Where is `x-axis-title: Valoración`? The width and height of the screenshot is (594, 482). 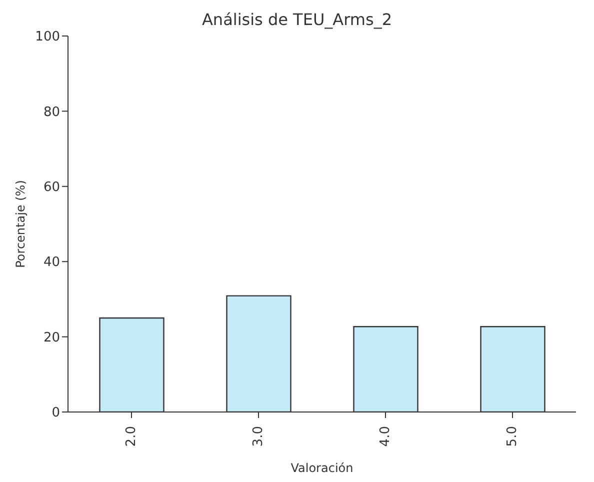 x-axis-title: Valoración is located at coordinates (322, 468).